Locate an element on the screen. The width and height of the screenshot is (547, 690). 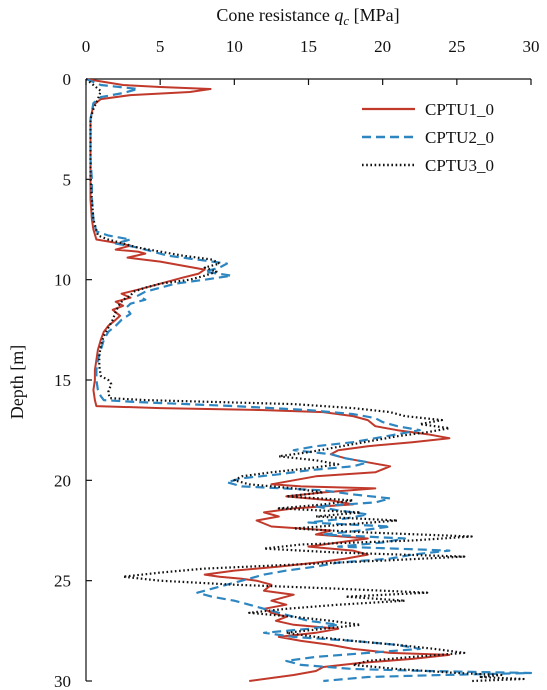
x-tick-label: 20 is located at coordinates (382, 46).